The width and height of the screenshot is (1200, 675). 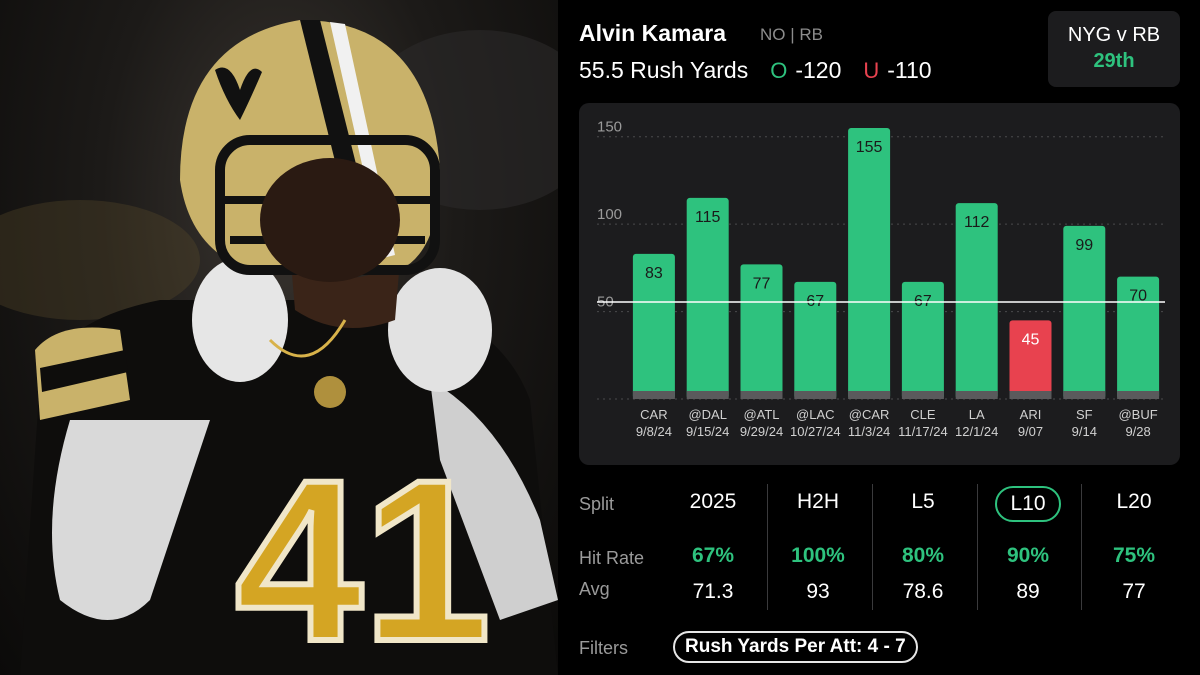 What do you see at coordinates (923, 501) in the screenshot?
I see `split-tab-l5: L5` at bounding box center [923, 501].